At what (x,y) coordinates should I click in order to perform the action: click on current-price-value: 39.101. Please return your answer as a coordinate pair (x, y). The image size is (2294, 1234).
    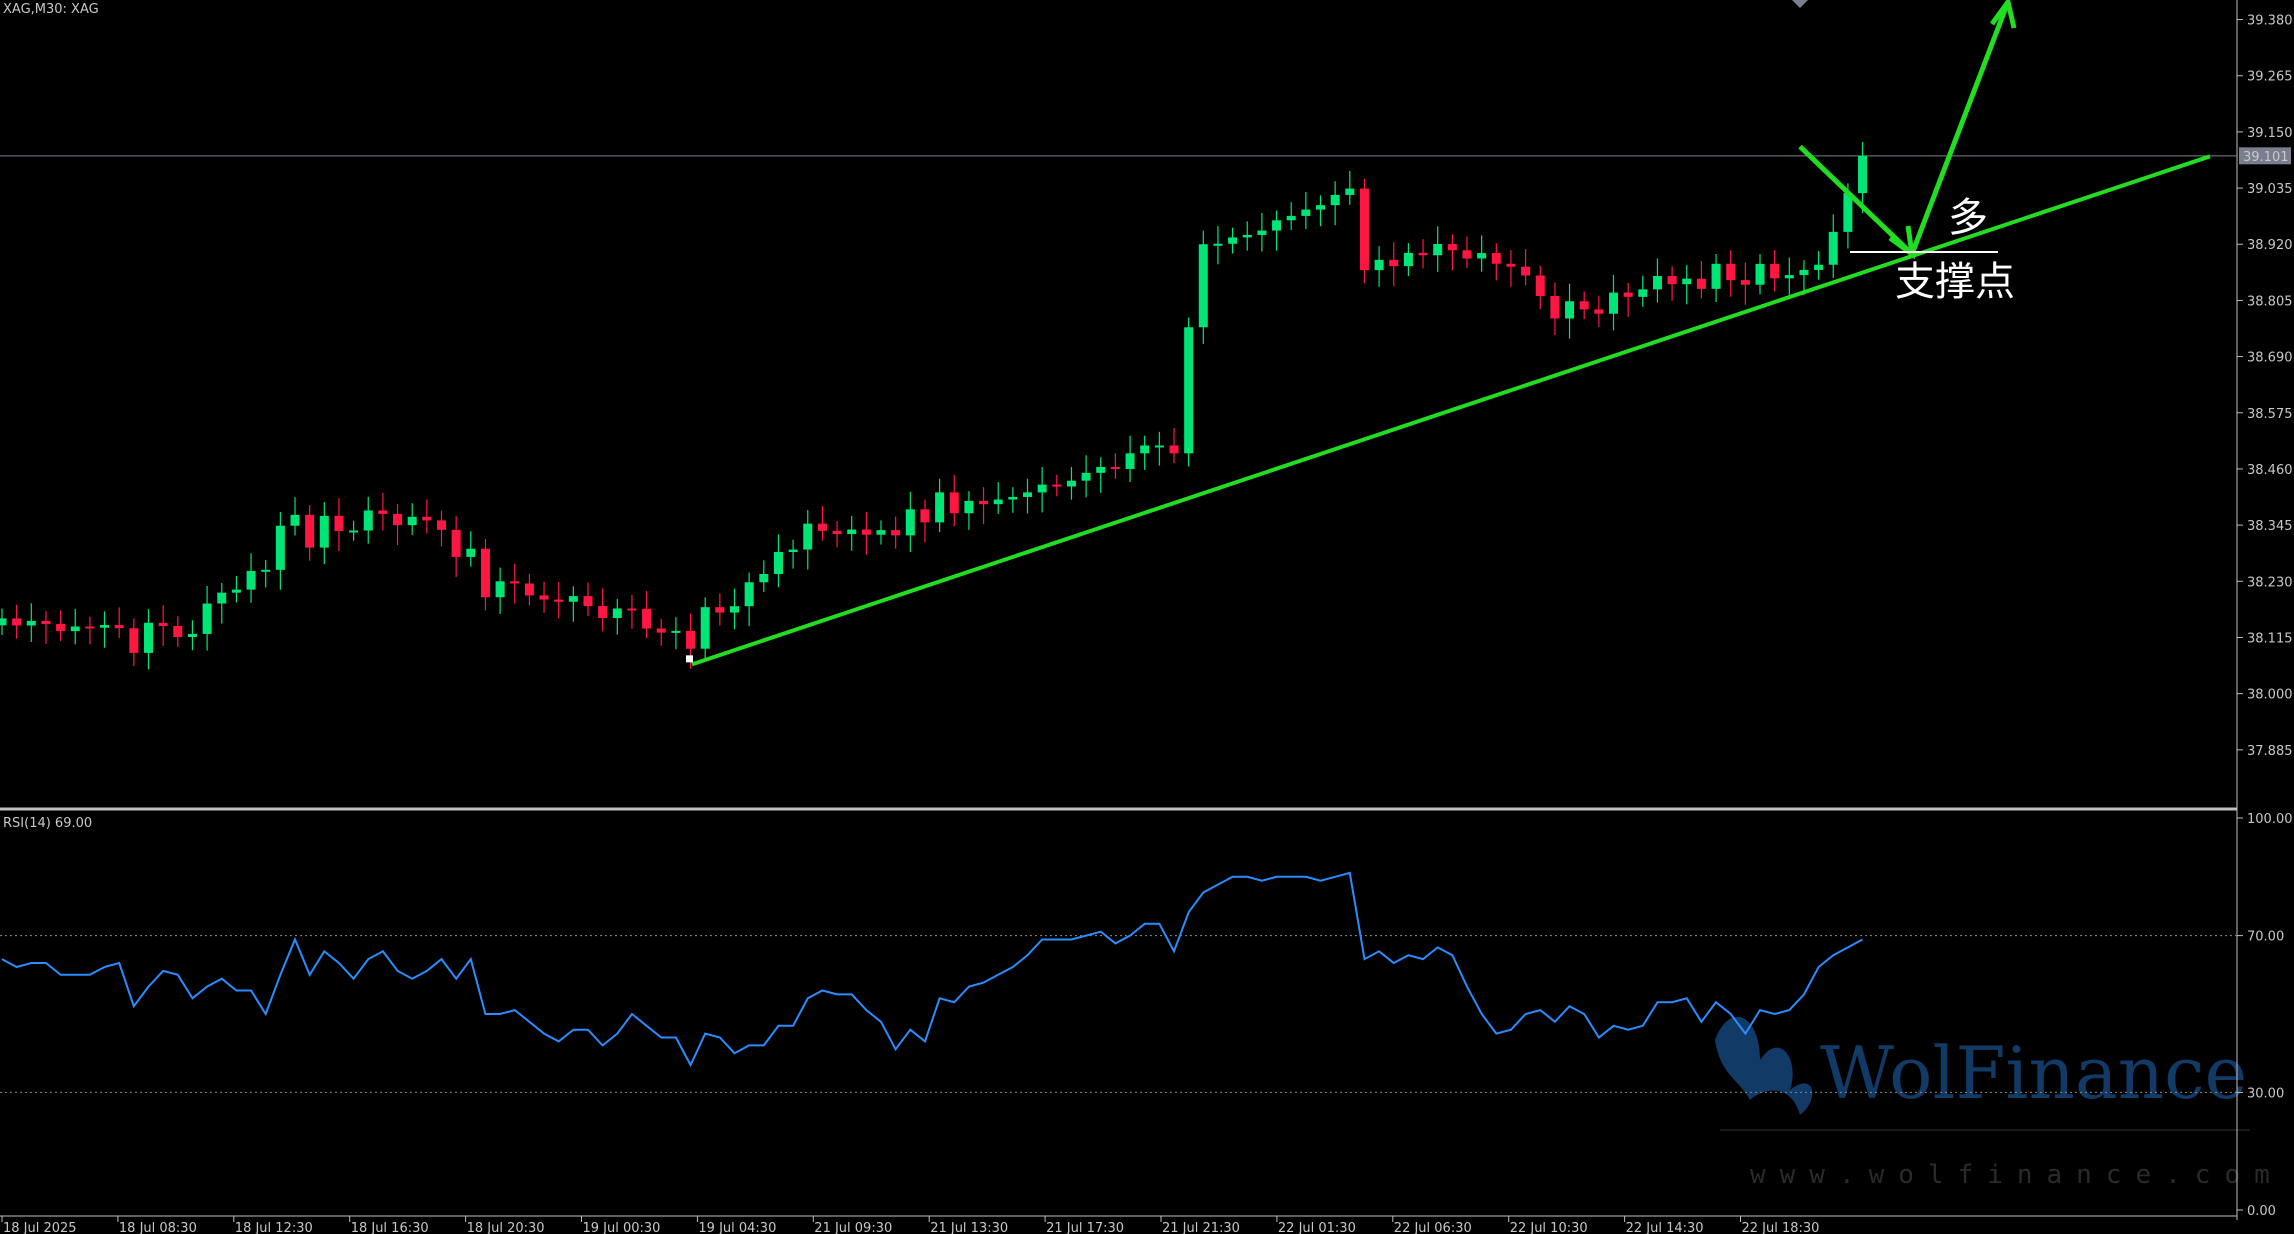
    Looking at the image, I should click on (2266, 157).